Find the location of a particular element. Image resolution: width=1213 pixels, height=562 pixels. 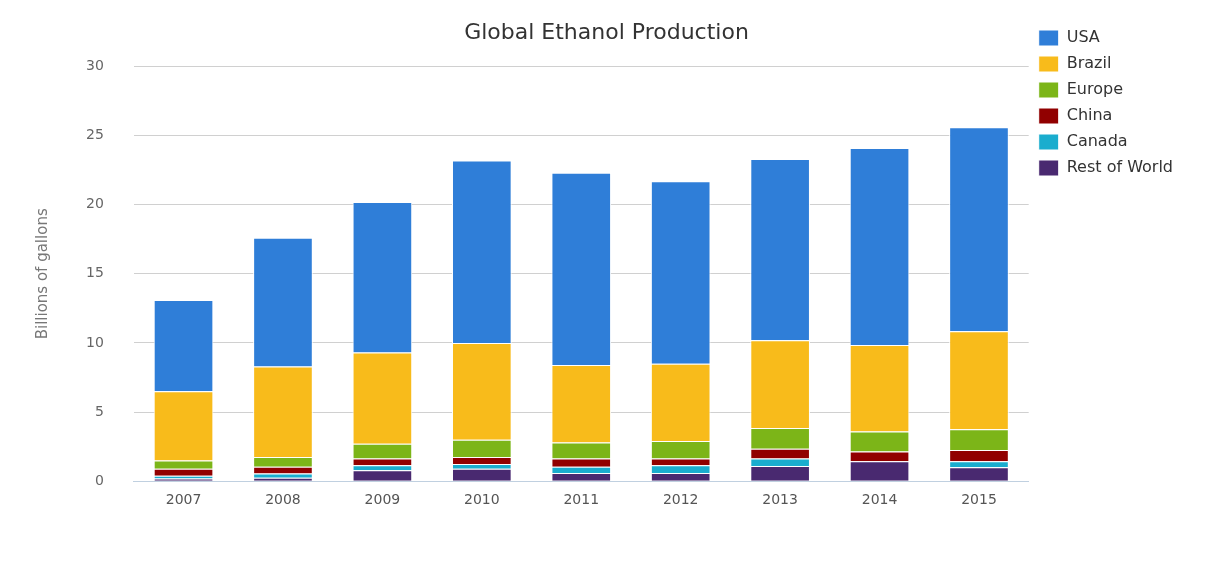

x-tick-label: 2010 is located at coordinates (482, 499).